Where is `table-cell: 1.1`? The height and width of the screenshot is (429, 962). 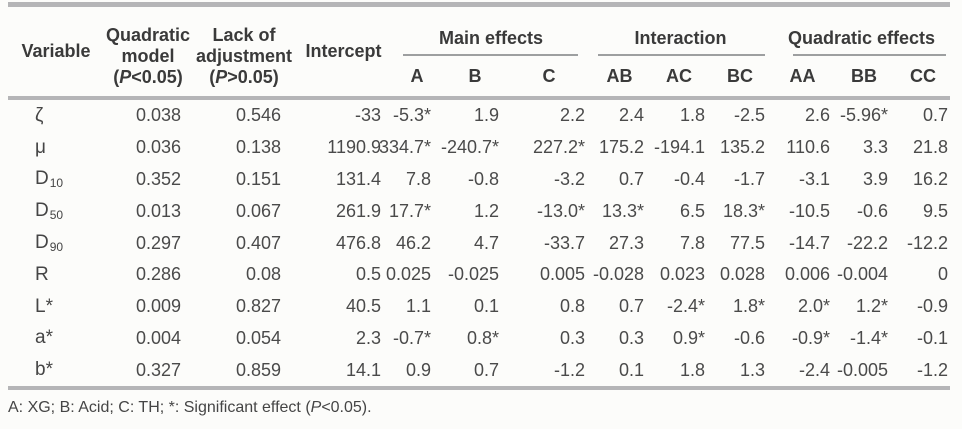 table-cell: 1.1 is located at coordinates (418, 306).